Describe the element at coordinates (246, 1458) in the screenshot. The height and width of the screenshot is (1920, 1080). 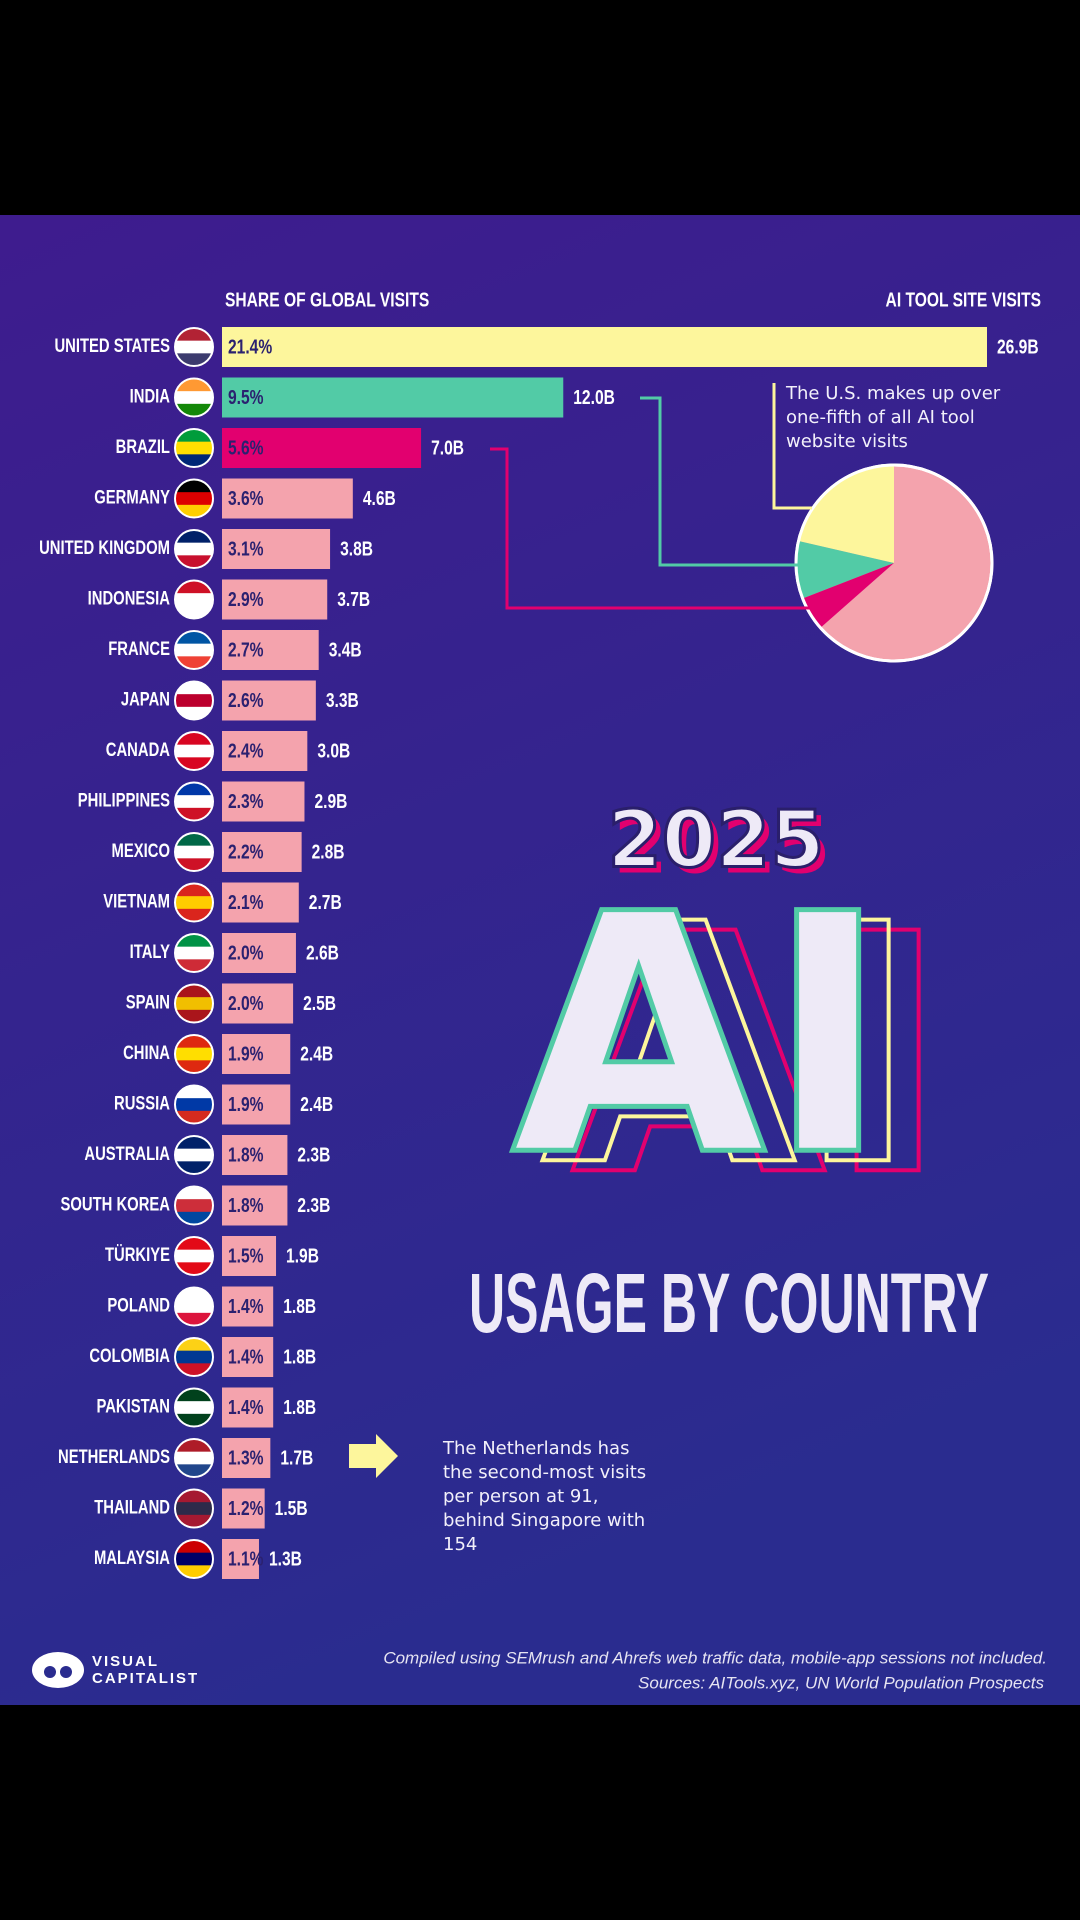
I see `share-label: 1.3%` at that location.